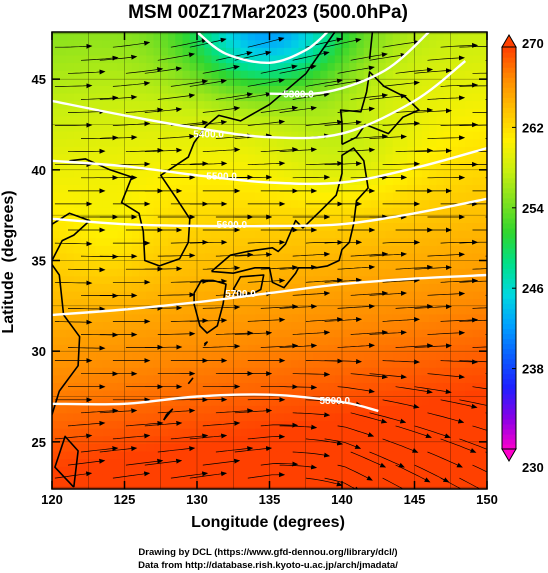  Describe the element at coordinates (509, 276) in the screenshot. I see `colorbar-cell` at that location.